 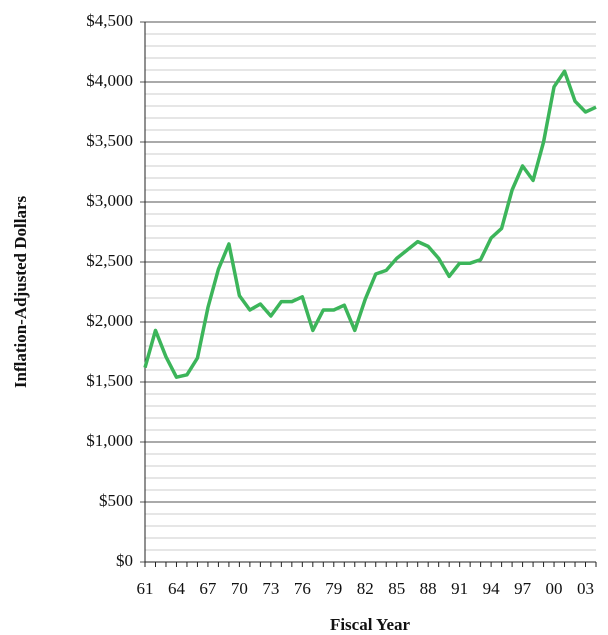 What do you see at coordinates (20, 292) in the screenshot?
I see `y-axis-title: Inflation-Adjusted Dollars` at bounding box center [20, 292].